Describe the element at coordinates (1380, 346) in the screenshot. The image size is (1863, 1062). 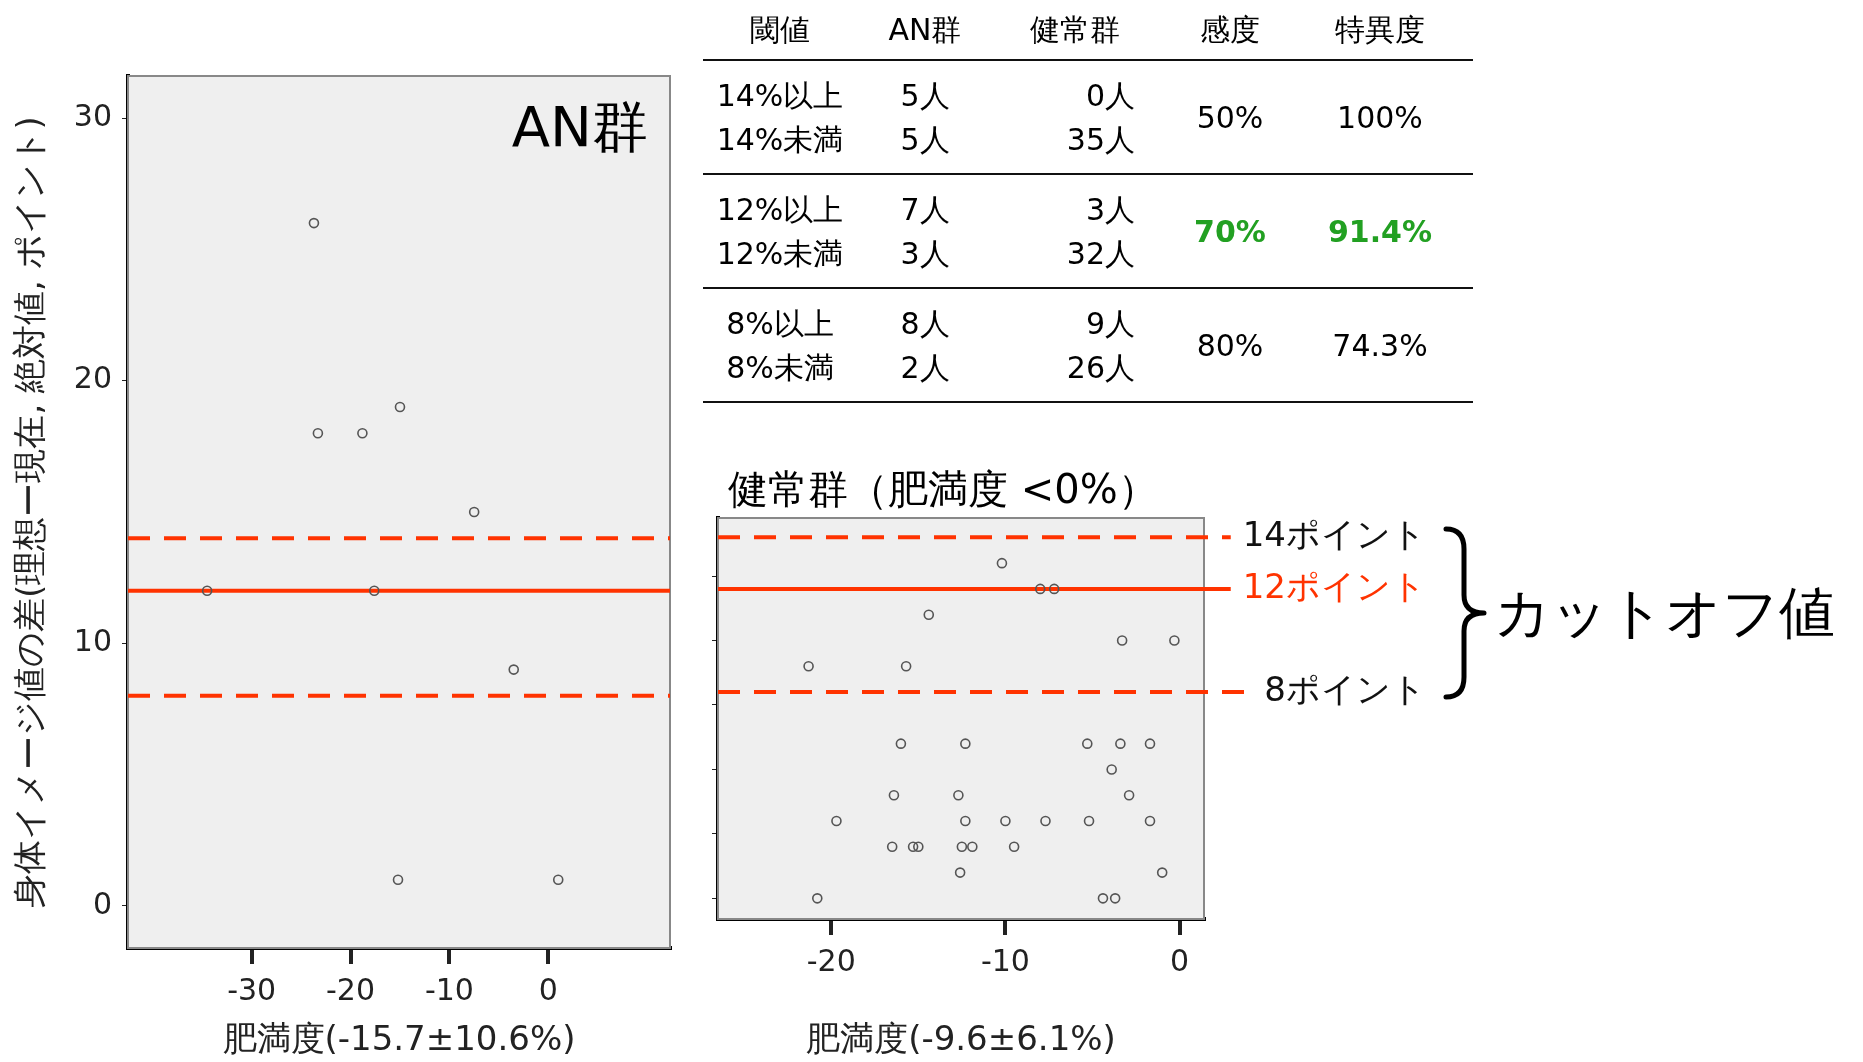
I see `text: 74.3%` at that location.